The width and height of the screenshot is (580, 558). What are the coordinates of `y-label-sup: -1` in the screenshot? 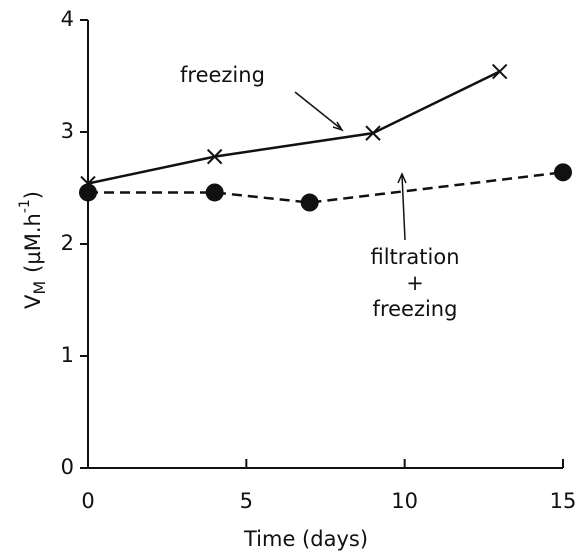 It's located at (25, 206).